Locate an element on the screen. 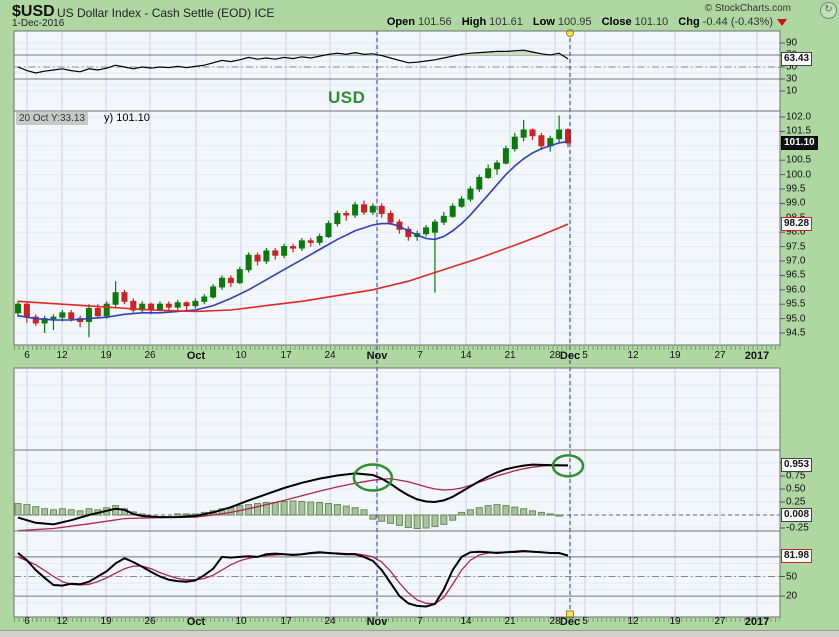  rsi-overbought-fill is located at coordinates (293, 52).